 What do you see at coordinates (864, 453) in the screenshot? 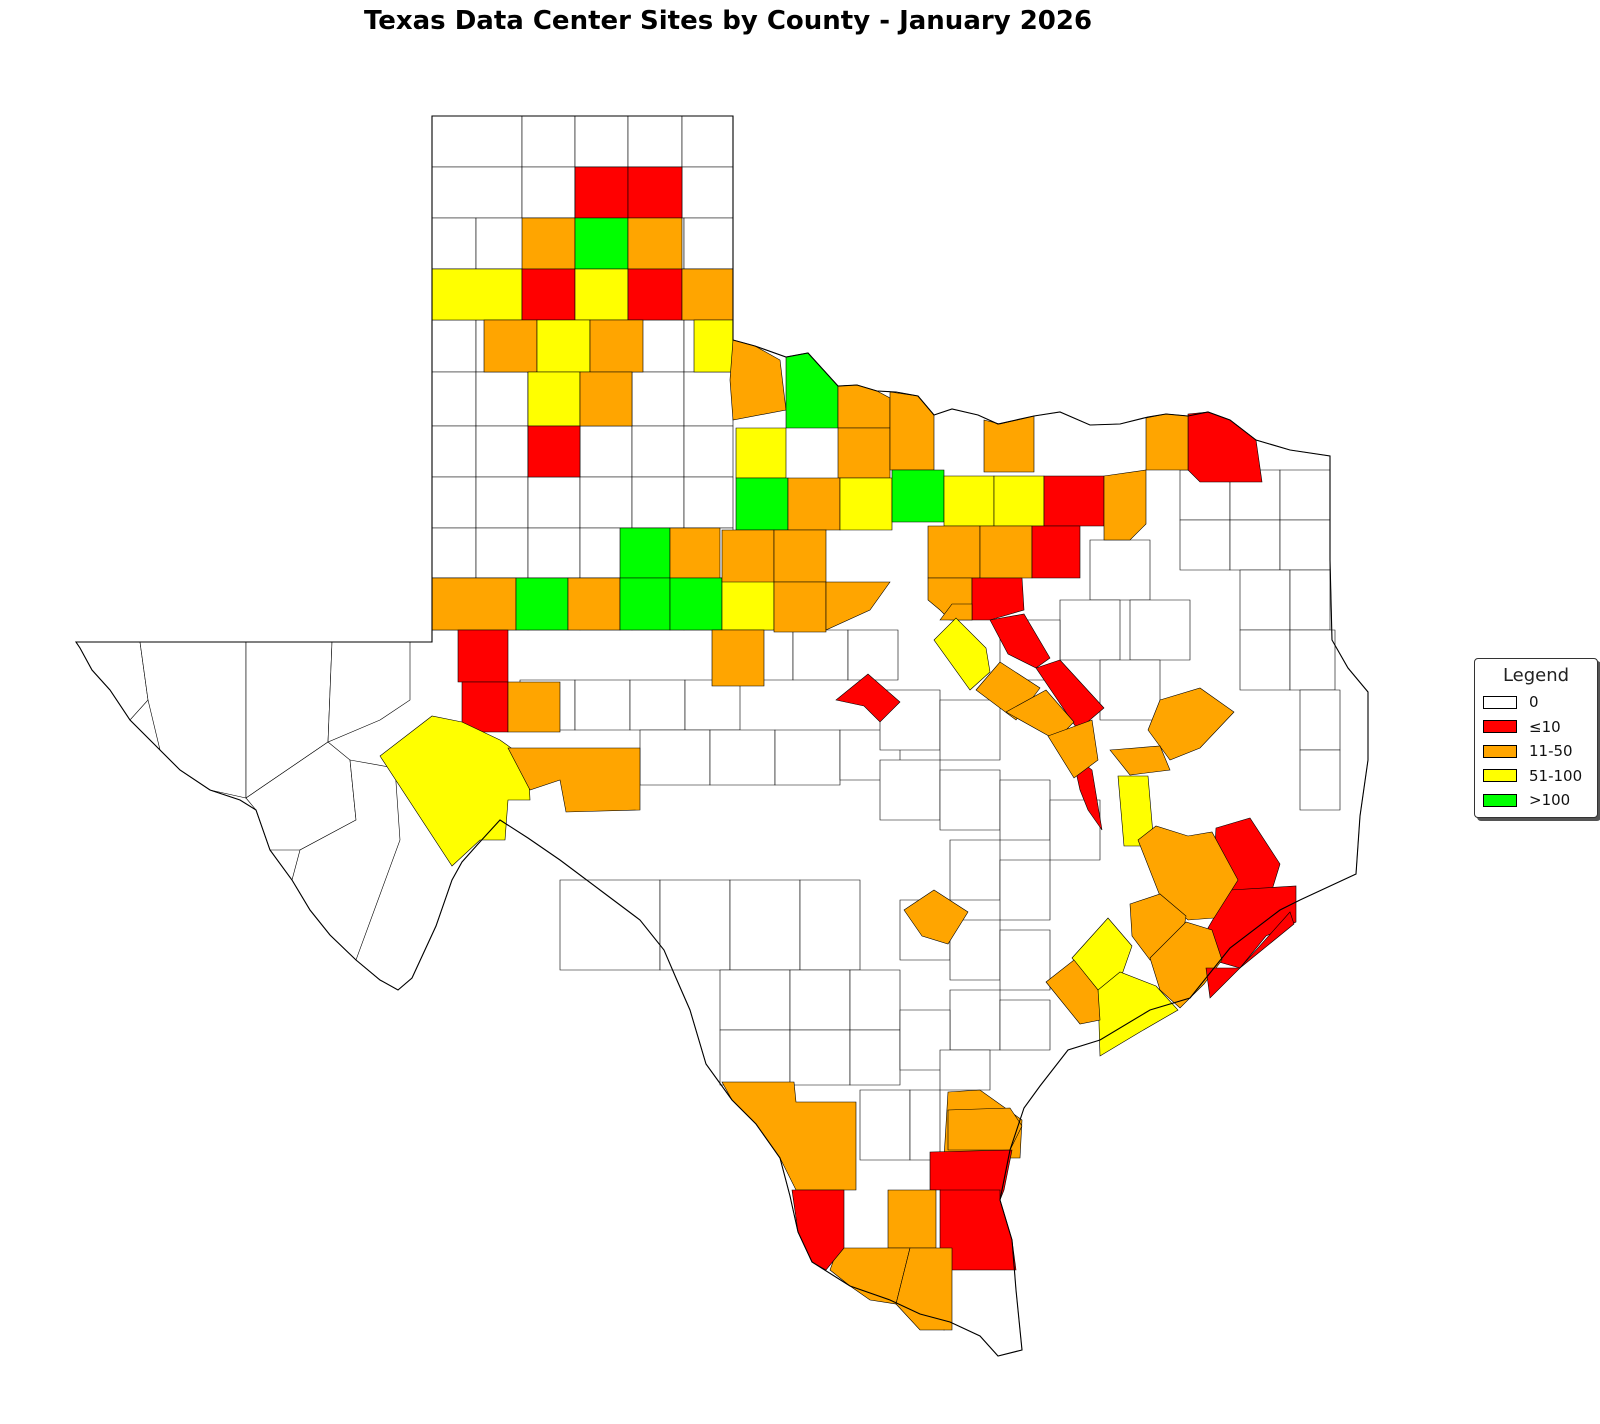
I see `county-north-r1c4` at bounding box center [864, 453].